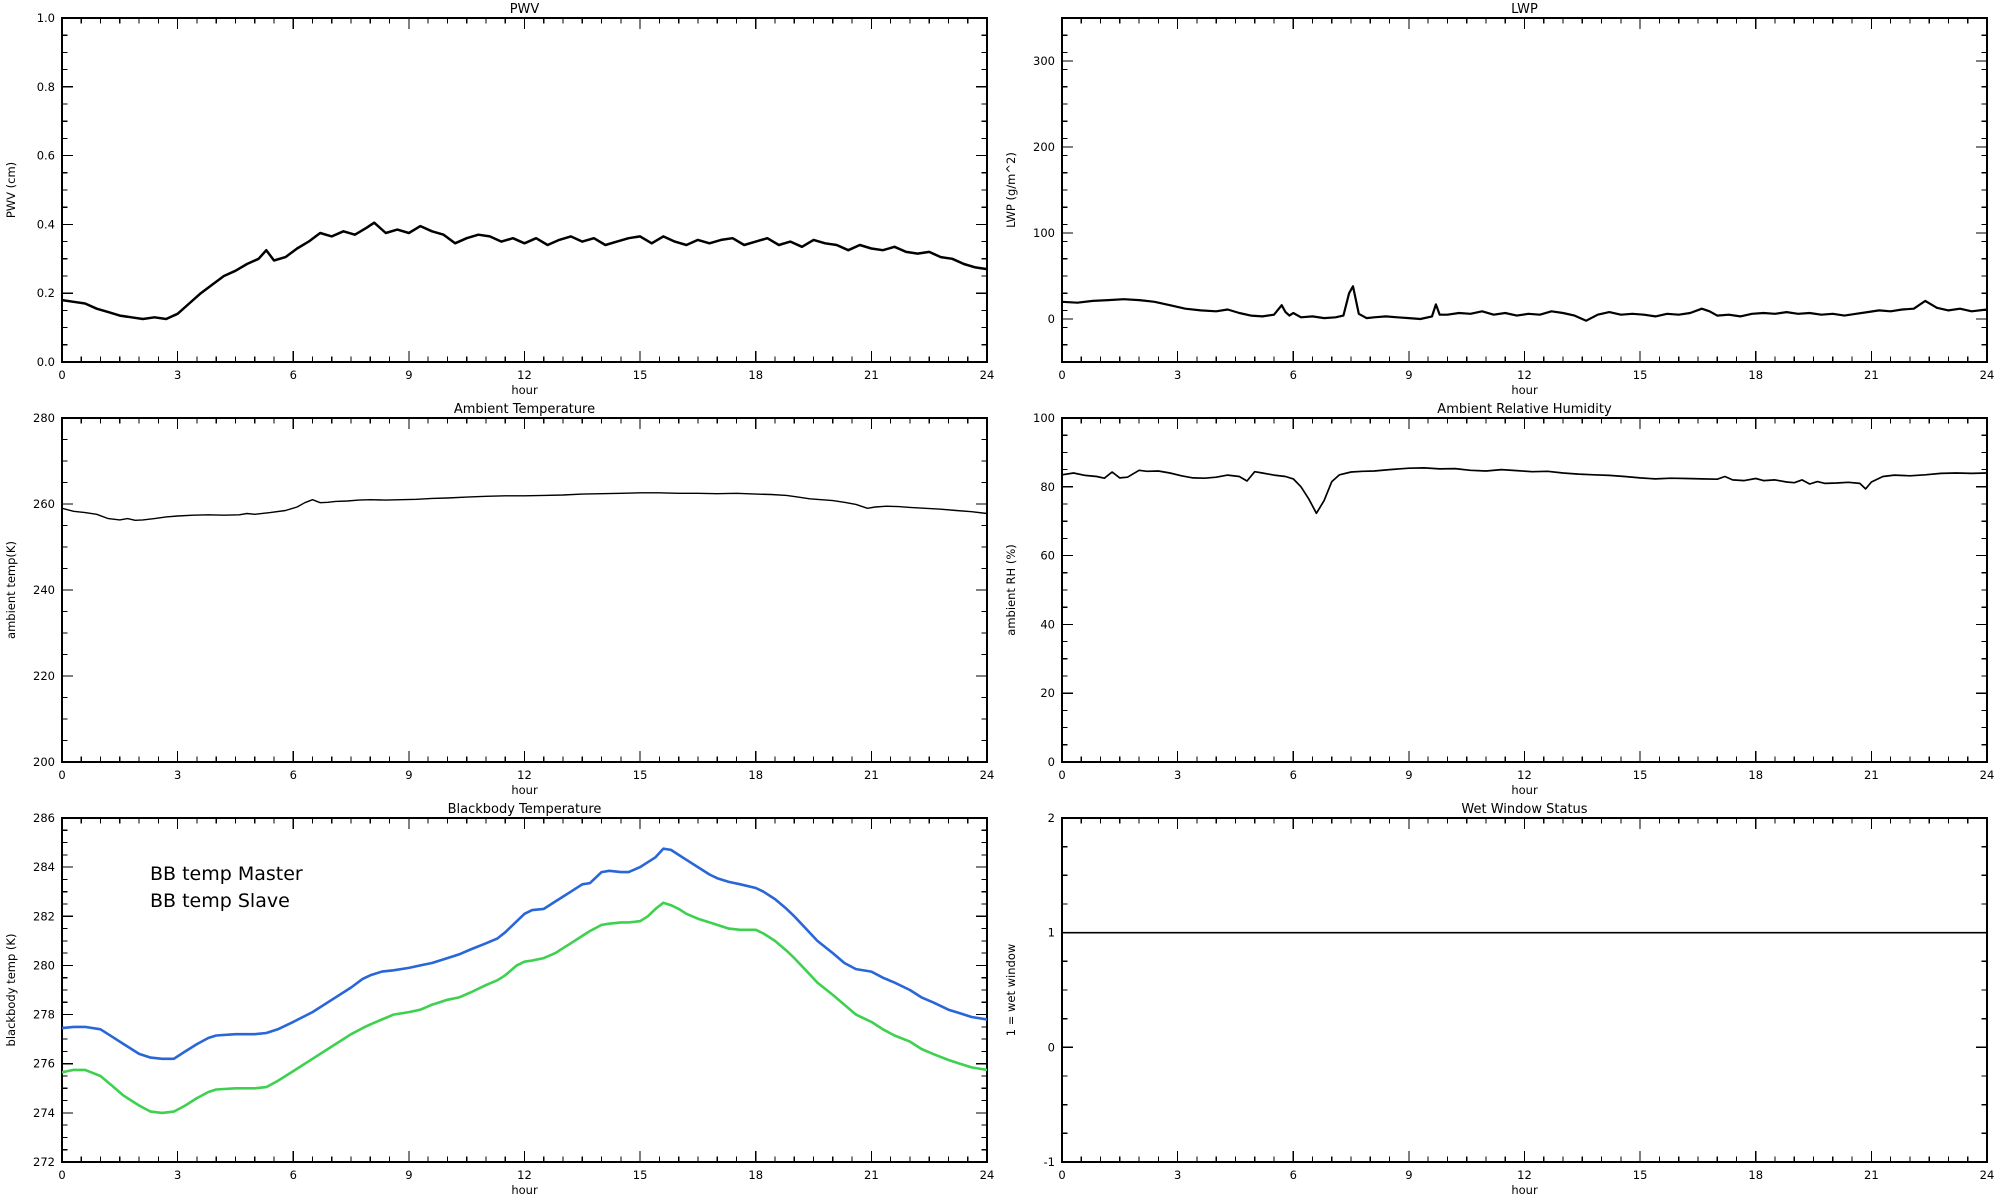 This screenshot has height=1200, width=2000. Describe the element at coordinates (44, 1064) in the screenshot. I see `y-tick-label: 276` at that location.